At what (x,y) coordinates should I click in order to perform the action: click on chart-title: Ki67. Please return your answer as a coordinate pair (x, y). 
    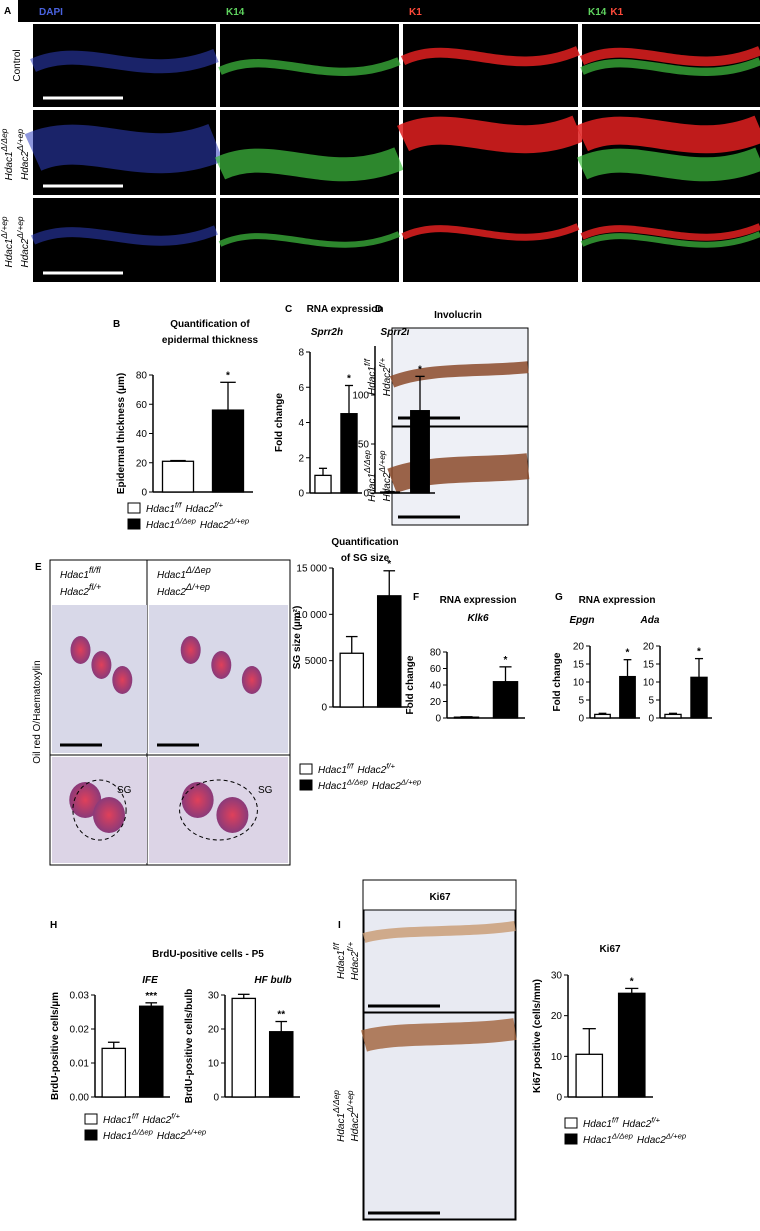
    Looking at the image, I should click on (610, 949).